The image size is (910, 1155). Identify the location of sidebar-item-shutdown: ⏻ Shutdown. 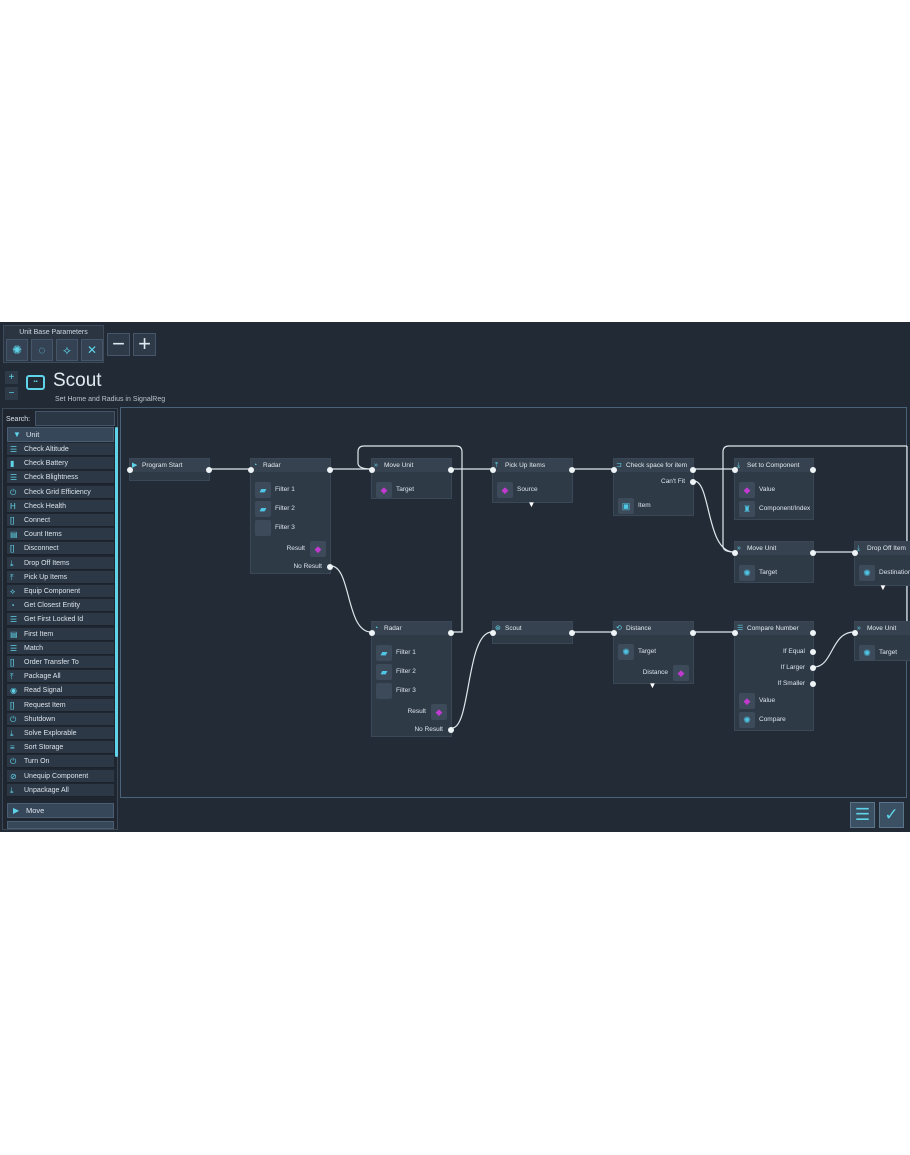
(60, 719).